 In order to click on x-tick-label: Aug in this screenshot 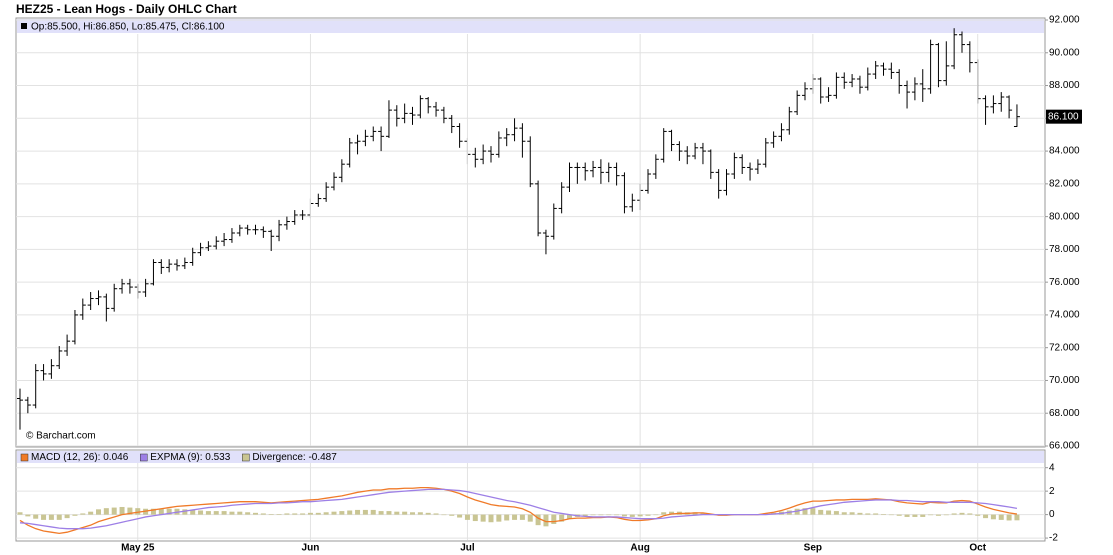, I will do `click(639, 548)`.